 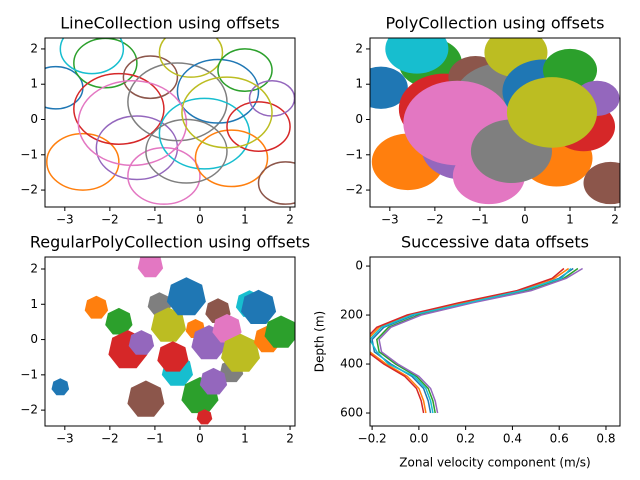 I want to click on x-tick-label: 0.8, so click(x=605, y=439).